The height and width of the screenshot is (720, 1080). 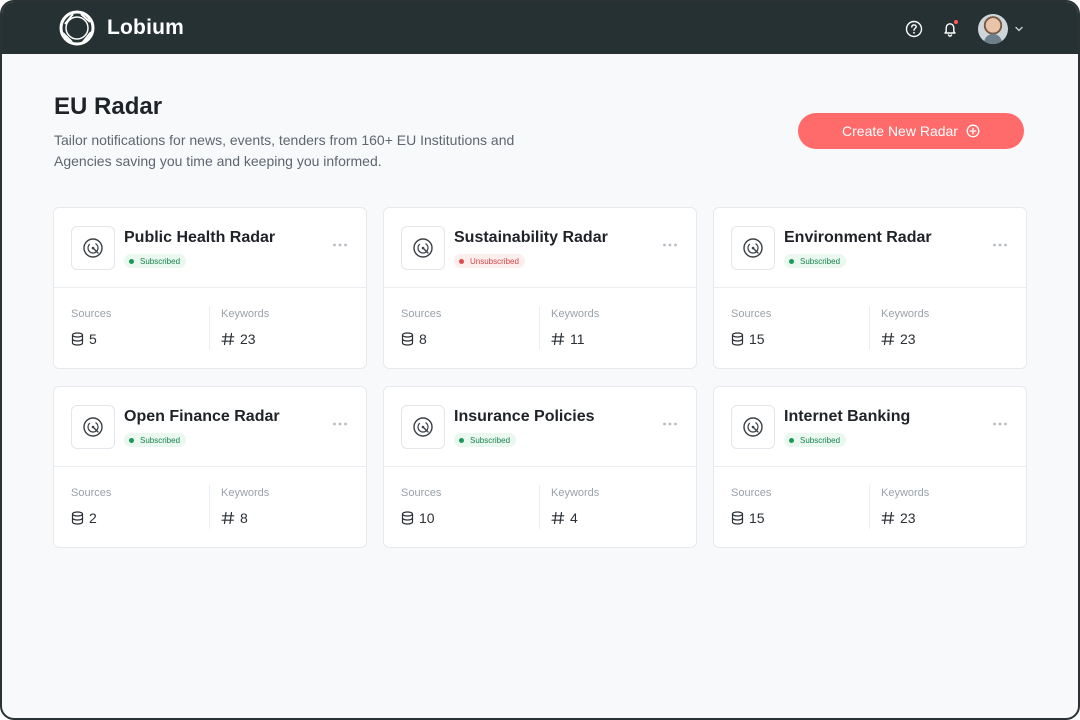 I want to click on sources-value: 5, so click(x=84, y=339).